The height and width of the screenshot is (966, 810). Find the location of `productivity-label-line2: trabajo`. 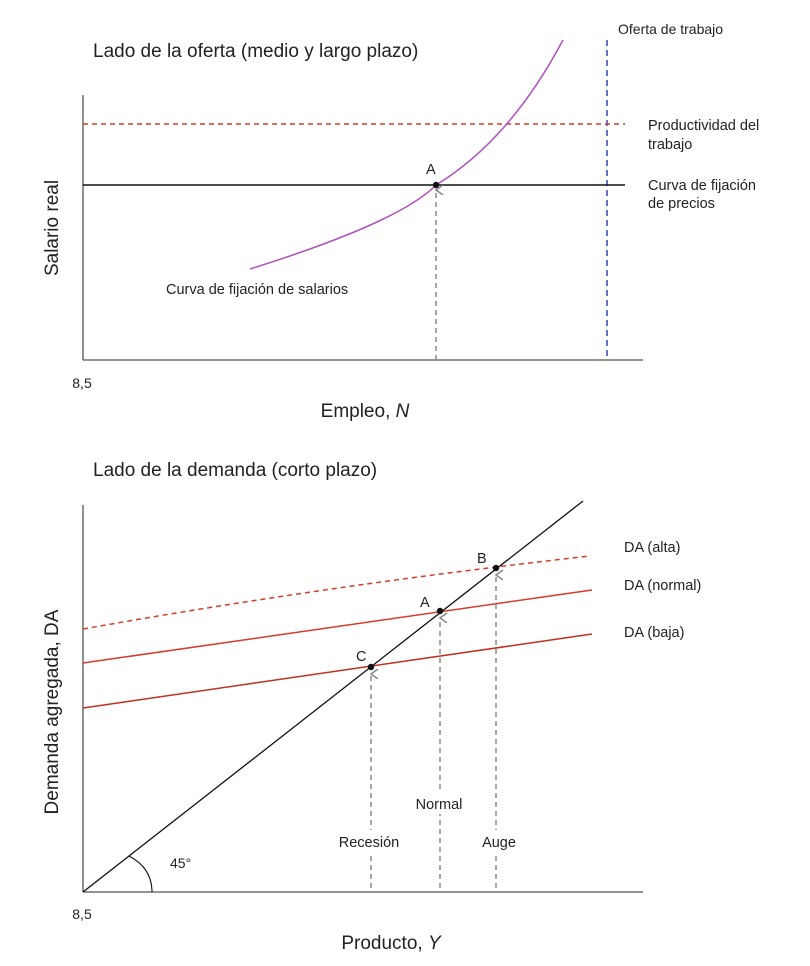

productivity-label-line2: trabajo is located at coordinates (670, 145).